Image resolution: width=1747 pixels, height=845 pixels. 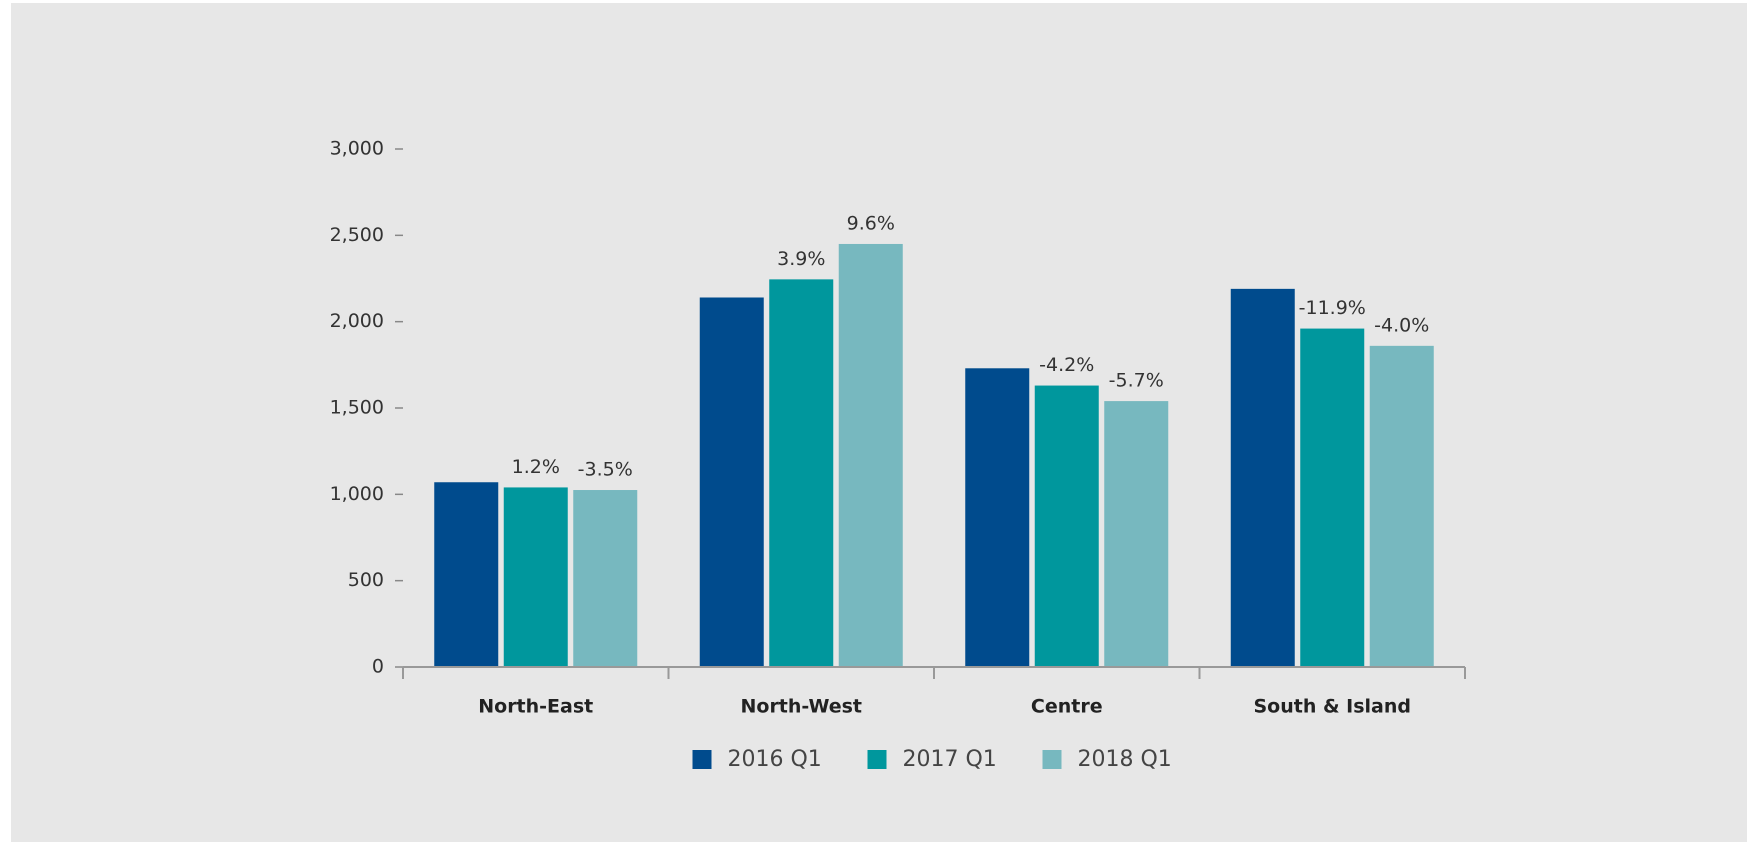 What do you see at coordinates (801, 707) in the screenshot?
I see `x-tick-label: North-West` at bounding box center [801, 707].